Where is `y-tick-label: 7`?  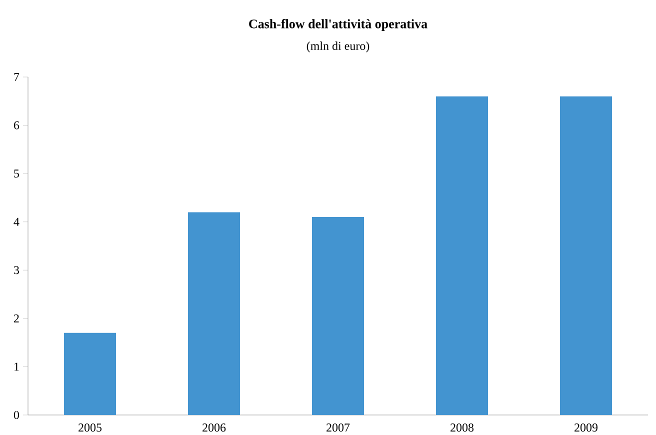
y-tick-label: 7 is located at coordinates (17, 77).